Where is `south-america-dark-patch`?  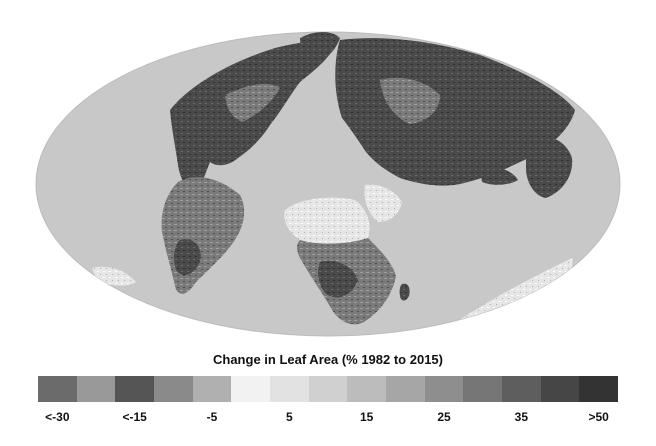 south-america-dark-patch is located at coordinates (187, 257).